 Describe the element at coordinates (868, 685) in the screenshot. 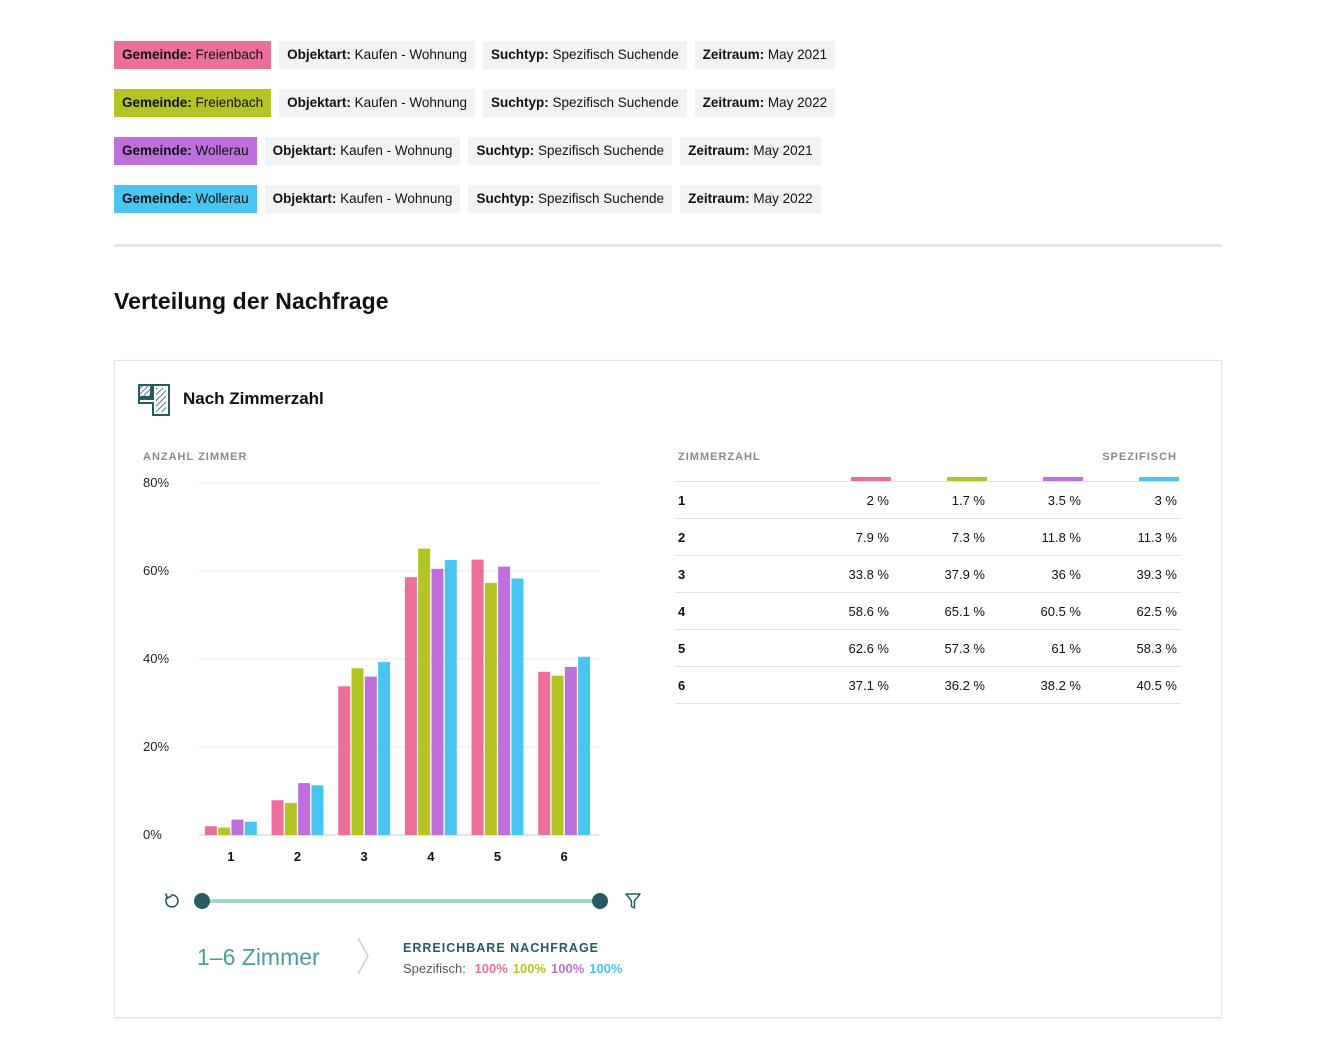

I see `table-cell: 37.1 %` at that location.